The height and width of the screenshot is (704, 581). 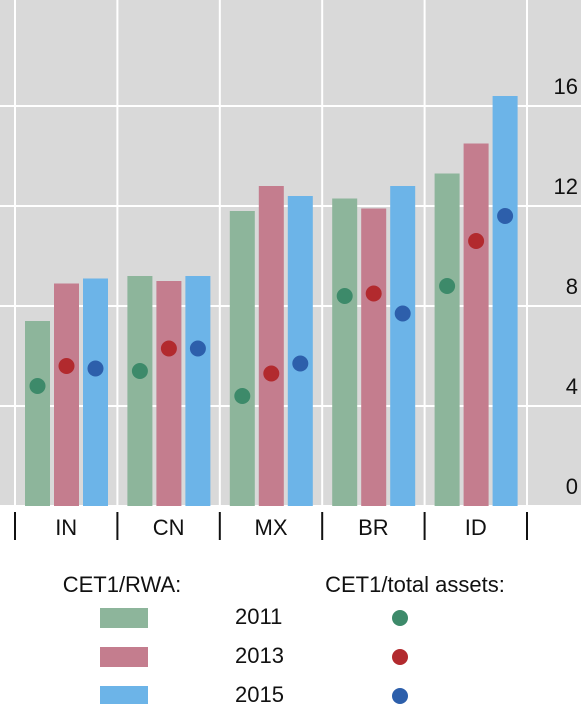 What do you see at coordinates (122, 584) in the screenshot?
I see `legend-title: CET1/RWA:` at bounding box center [122, 584].